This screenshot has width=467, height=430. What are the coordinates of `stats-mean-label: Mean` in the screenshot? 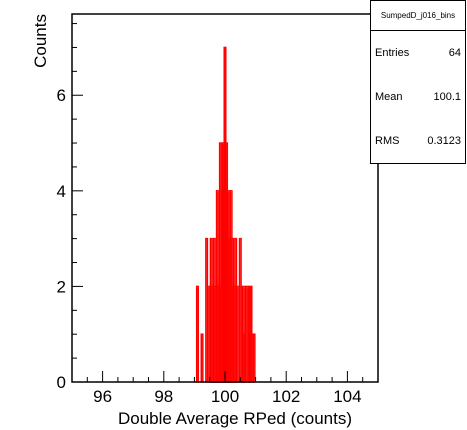 It's located at (389, 97).